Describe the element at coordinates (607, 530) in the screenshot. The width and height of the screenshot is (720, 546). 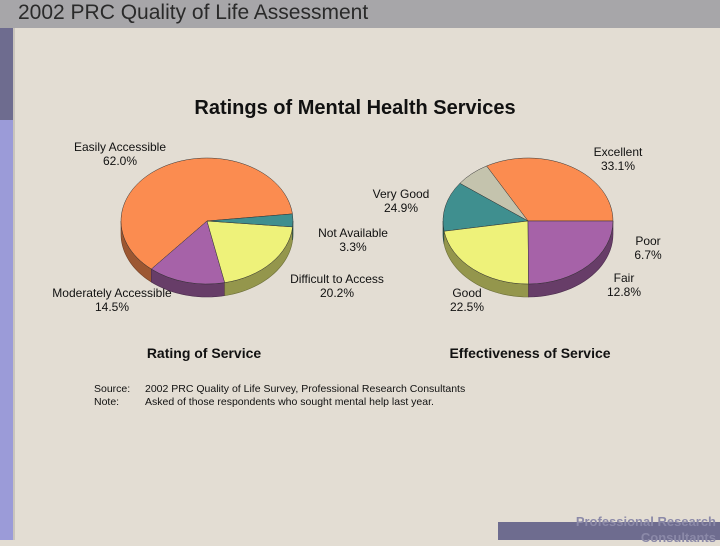
I see `footer-text: Professional Research Consultants` at that location.